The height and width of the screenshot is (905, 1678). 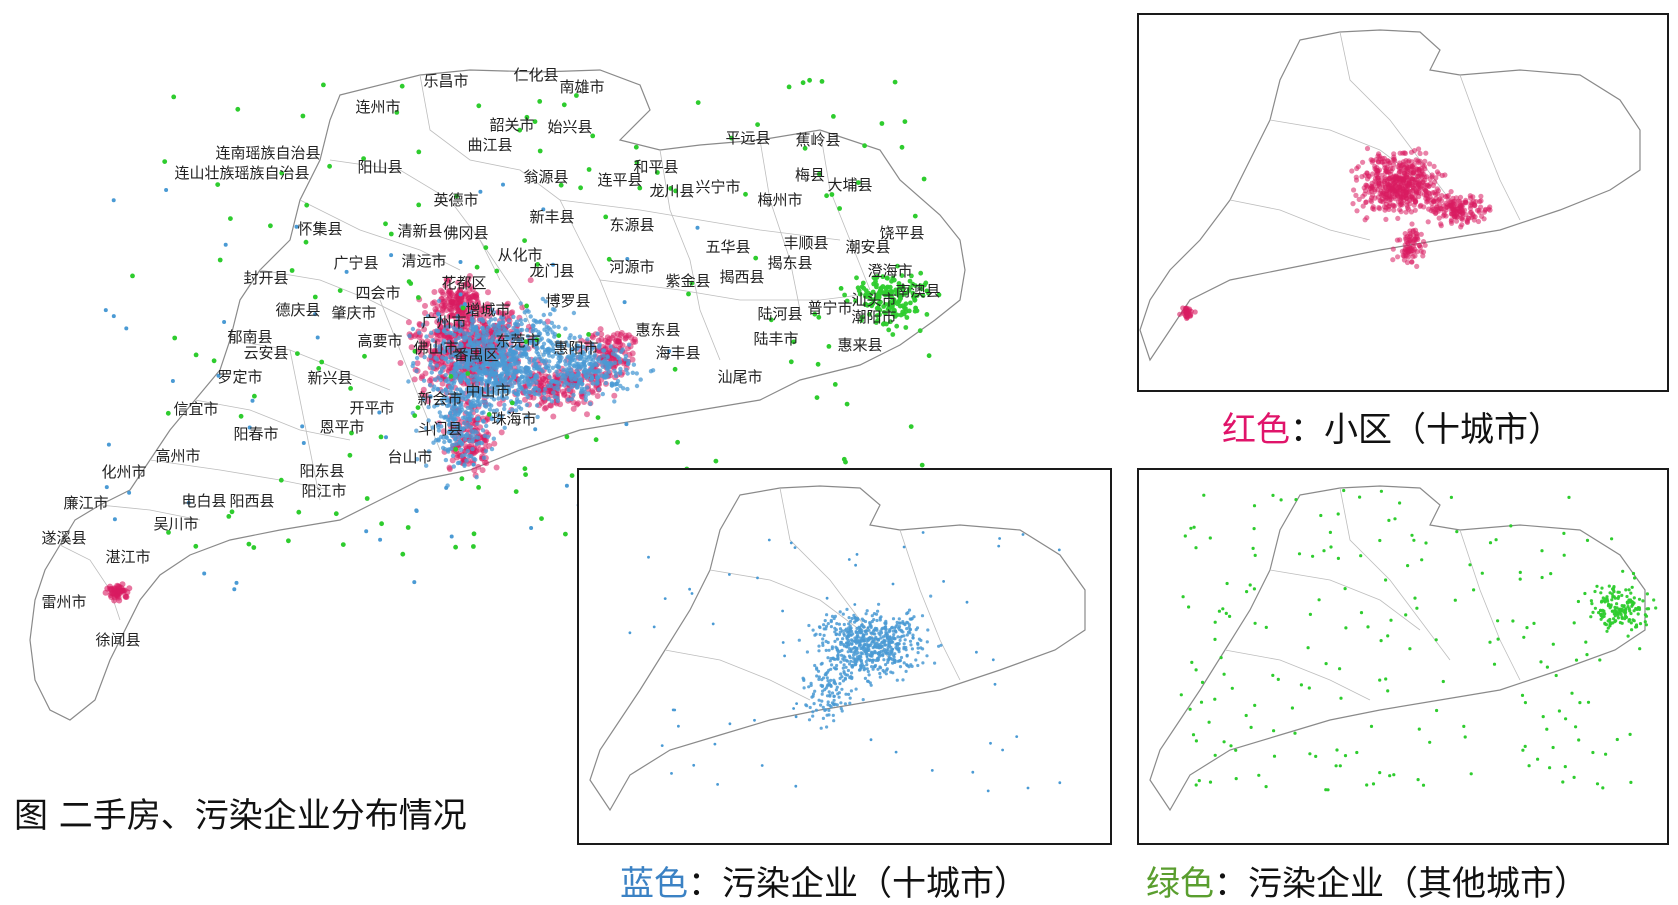 What do you see at coordinates (873, 317) in the screenshot?
I see `map-label: 潮阳市` at bounding box center [873, 317].